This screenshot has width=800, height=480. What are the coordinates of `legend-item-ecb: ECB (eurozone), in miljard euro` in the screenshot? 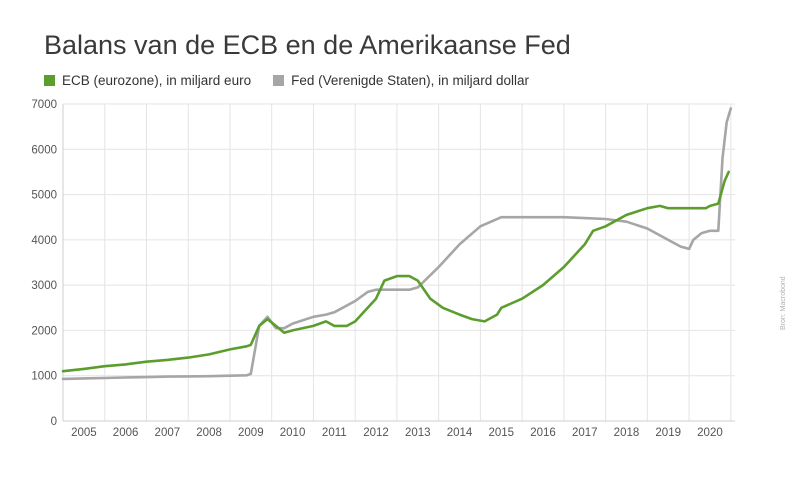 It's located at (147, 80).